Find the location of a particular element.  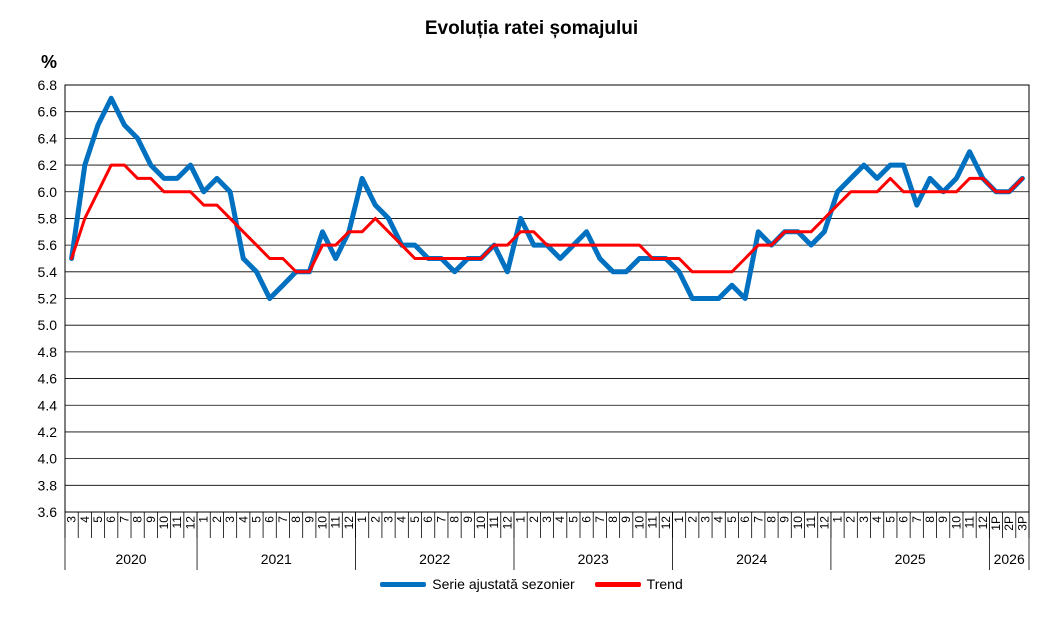

x-year-label: 2020 is located at coordinates (130, 559).